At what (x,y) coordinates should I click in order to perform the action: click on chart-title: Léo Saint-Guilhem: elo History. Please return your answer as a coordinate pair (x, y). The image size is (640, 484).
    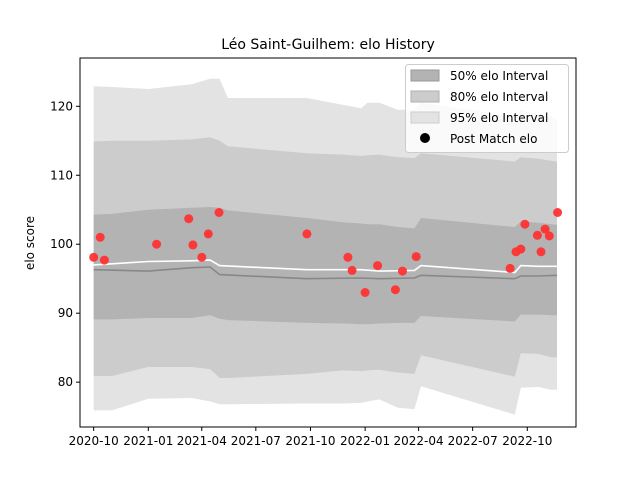
    Looking at the image, I should click on (328, 45).